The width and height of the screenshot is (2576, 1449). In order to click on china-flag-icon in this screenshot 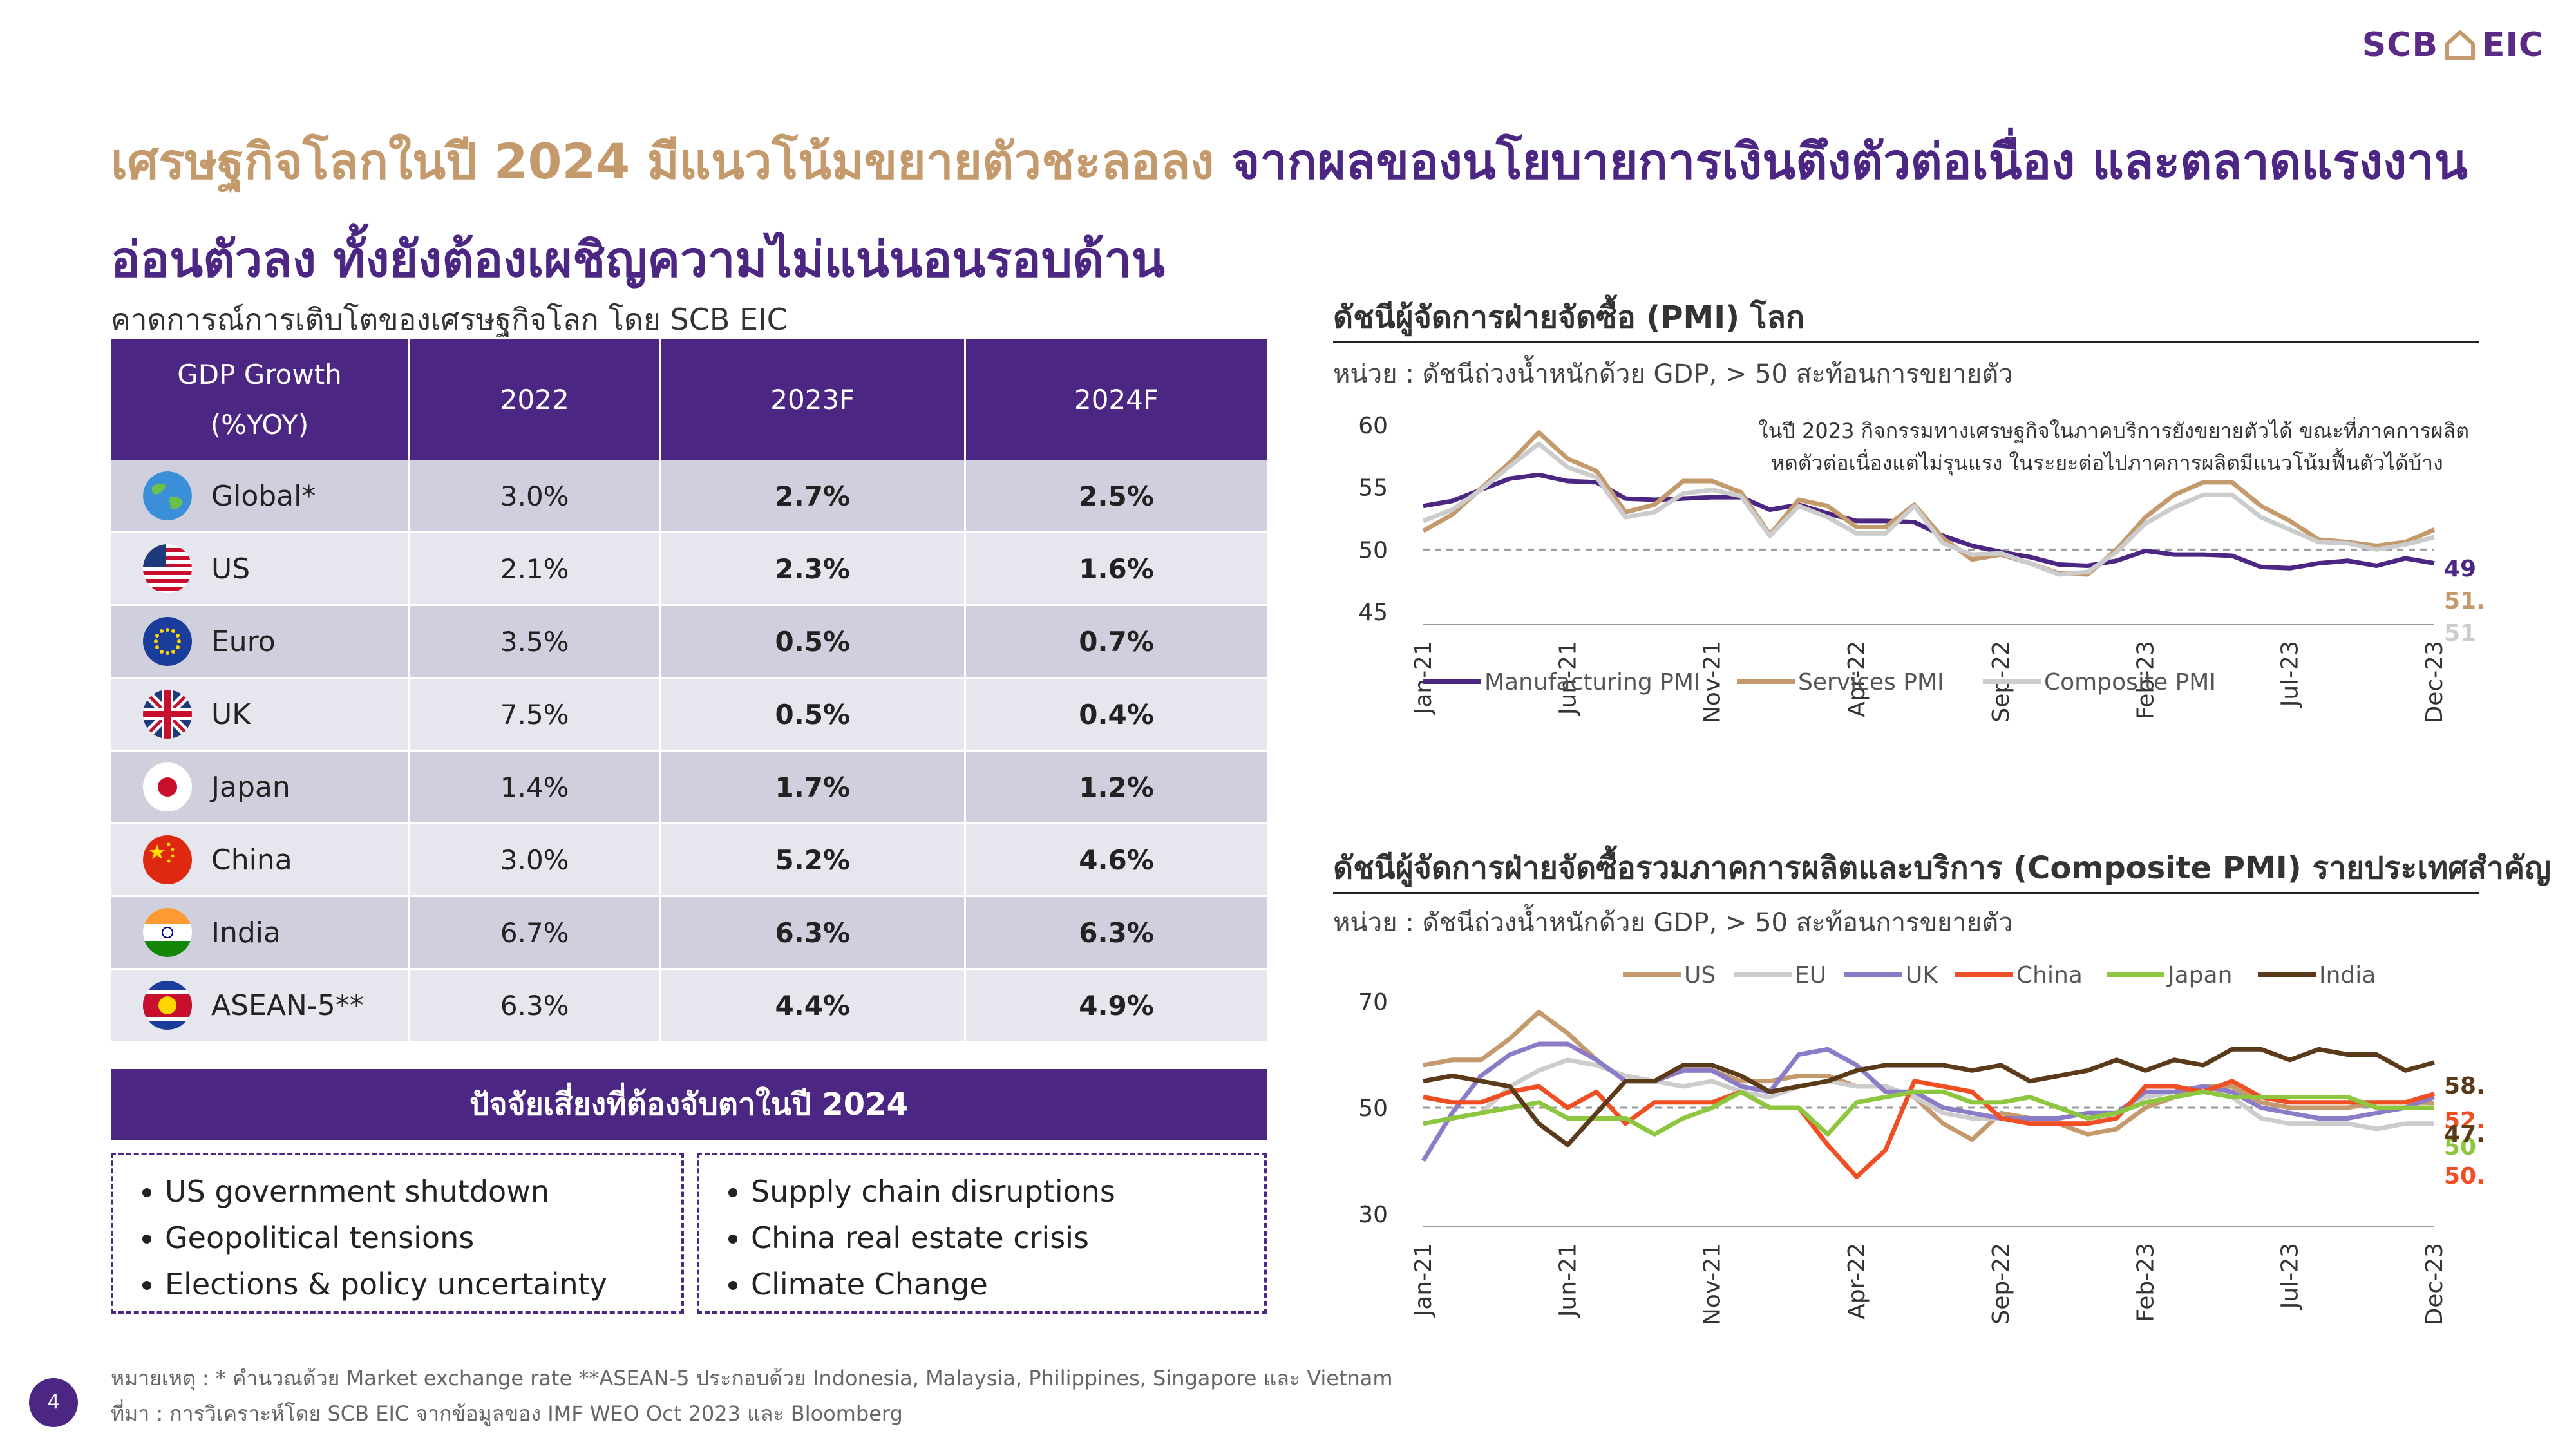, I will do `click(167, 859)`.